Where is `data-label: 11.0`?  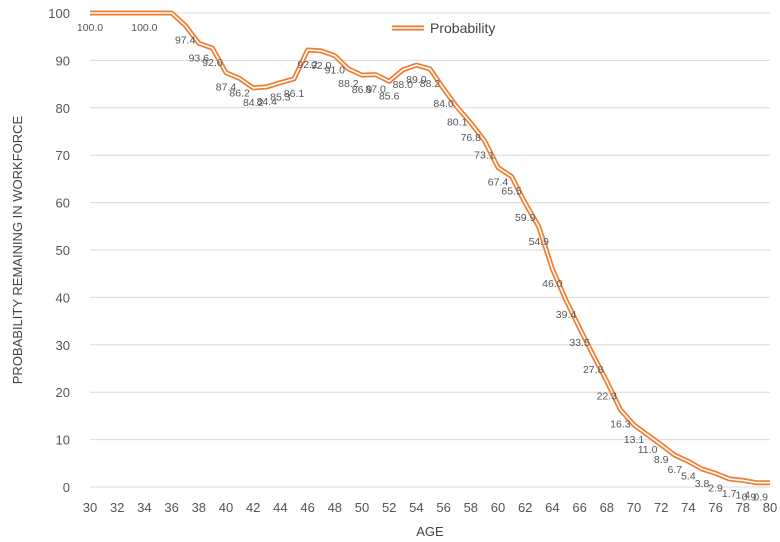 data-label: 11.0 is located at coordinates (648, 450).